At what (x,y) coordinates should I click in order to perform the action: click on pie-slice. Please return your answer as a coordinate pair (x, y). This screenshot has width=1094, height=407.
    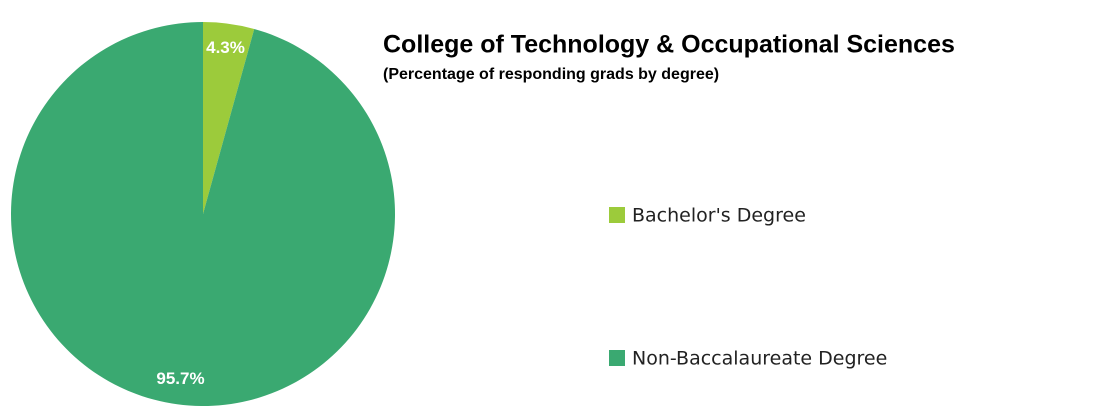
    Looking at the image, I should click on (229, 118).